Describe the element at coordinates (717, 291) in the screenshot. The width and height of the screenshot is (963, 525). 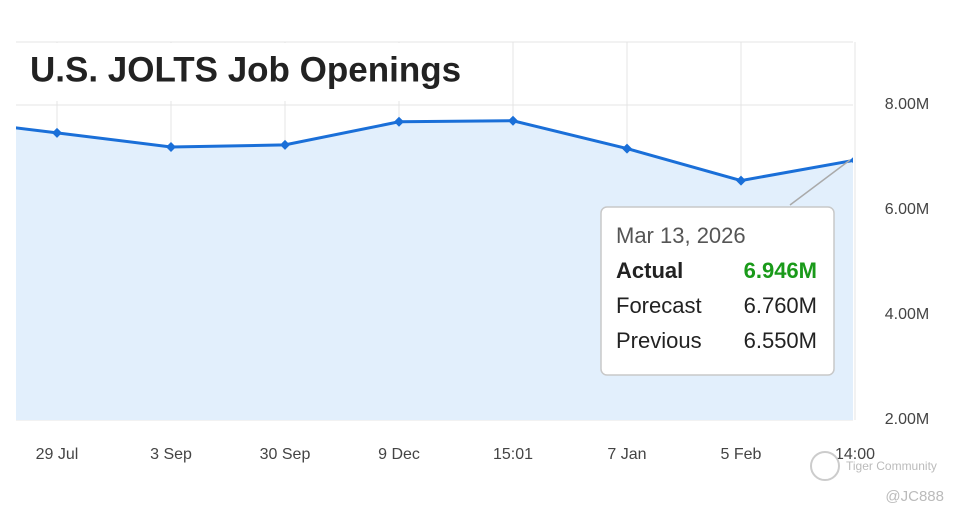
I see `tooltip` at that location.